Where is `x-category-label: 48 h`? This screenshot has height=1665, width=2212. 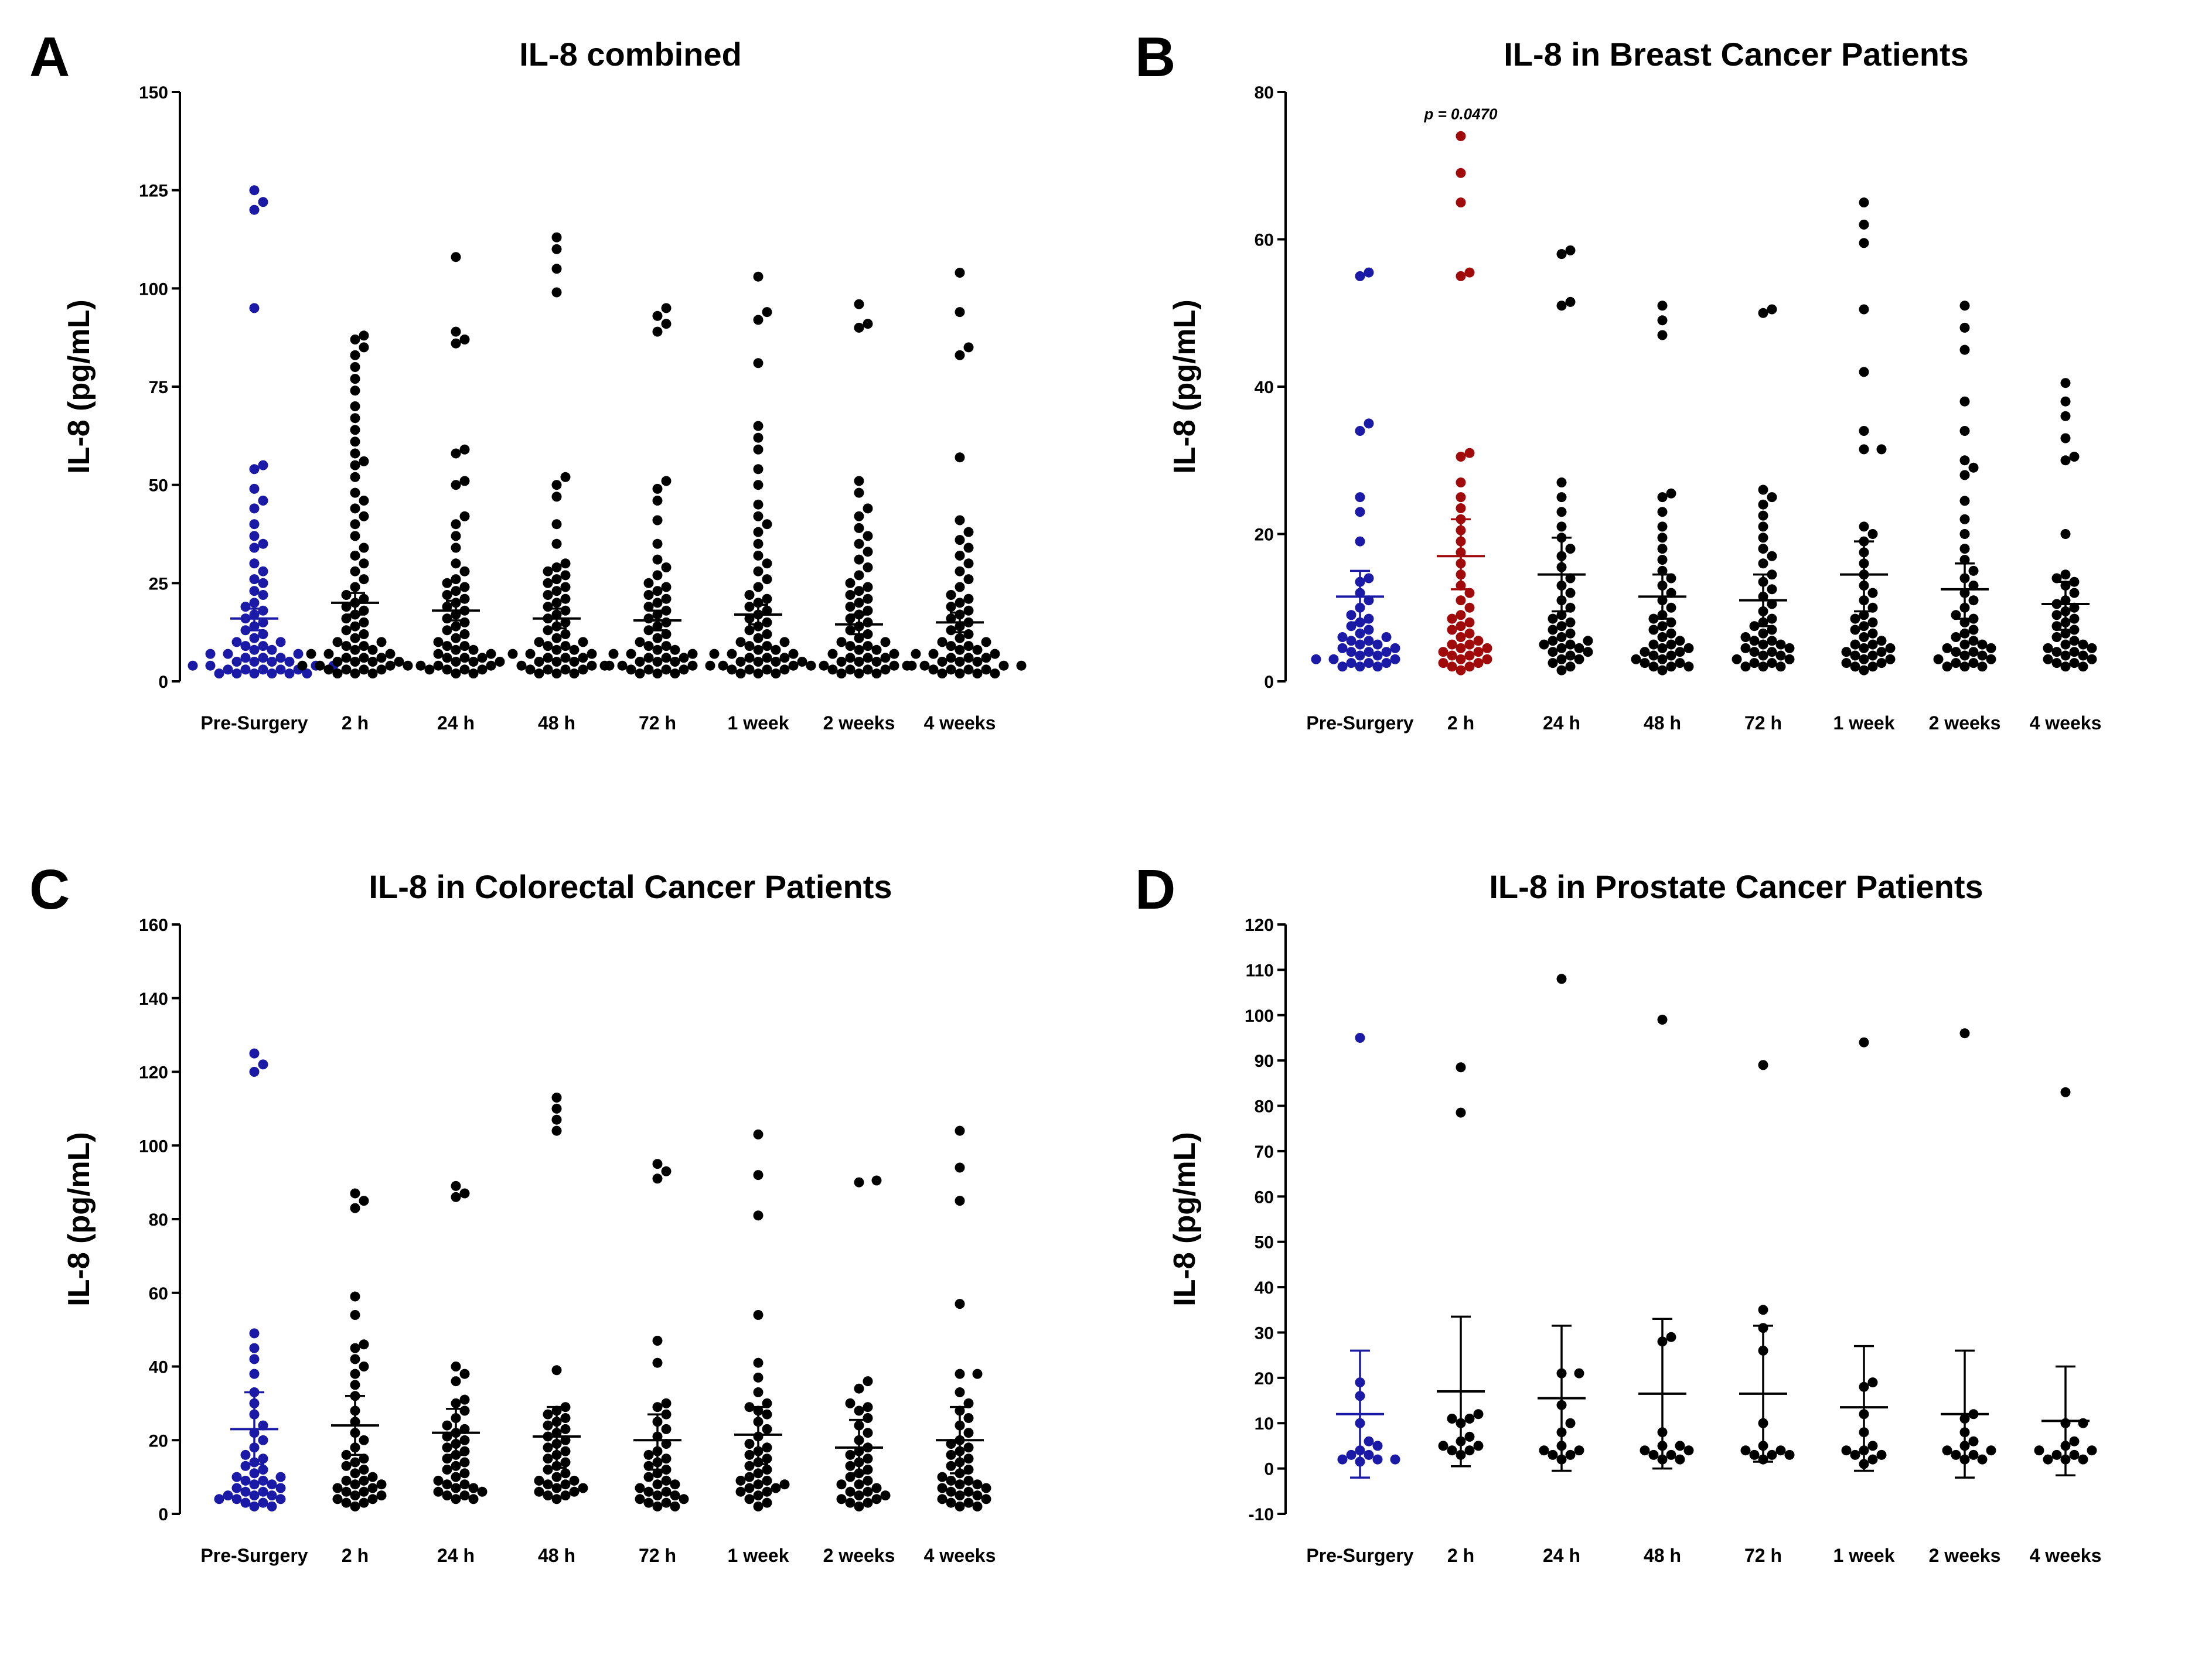
x-category-label: 48 h is located at coordinates (1662, 1555).